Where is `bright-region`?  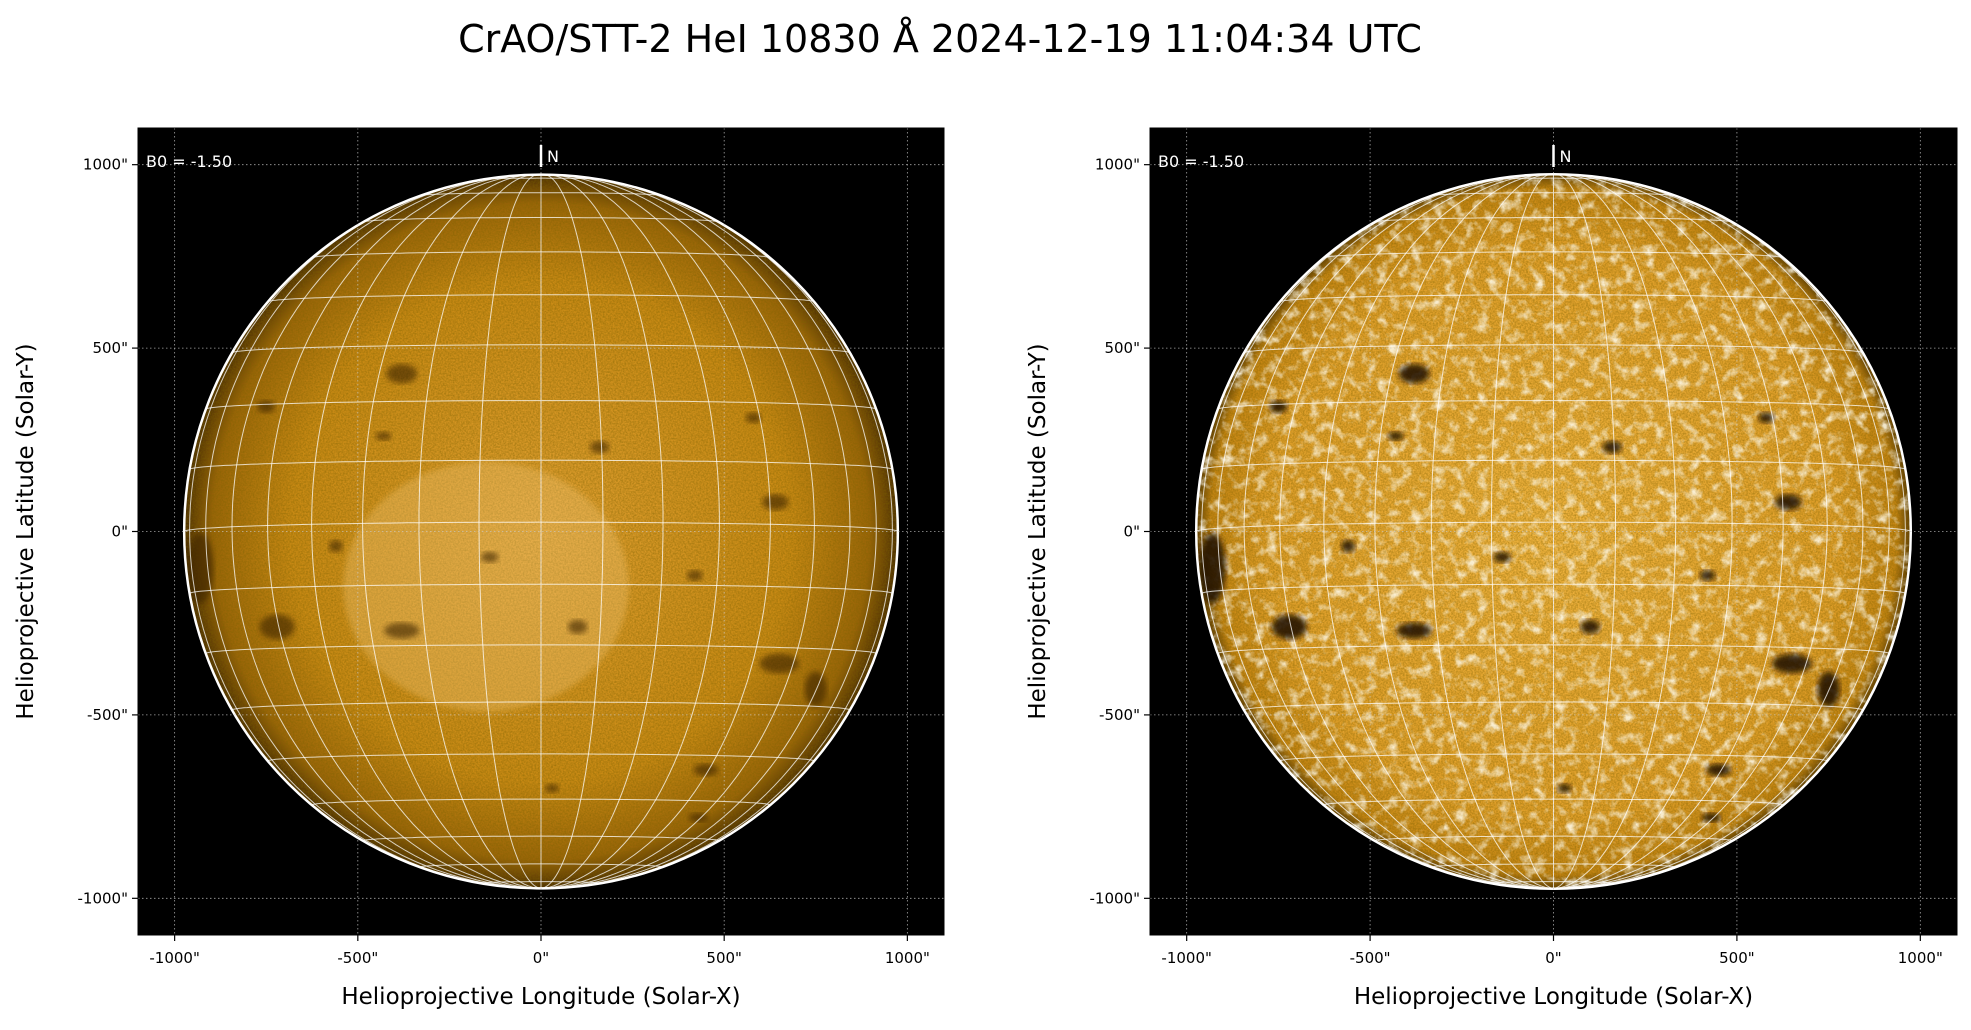
bright-region is located at coordinates (486, 586).